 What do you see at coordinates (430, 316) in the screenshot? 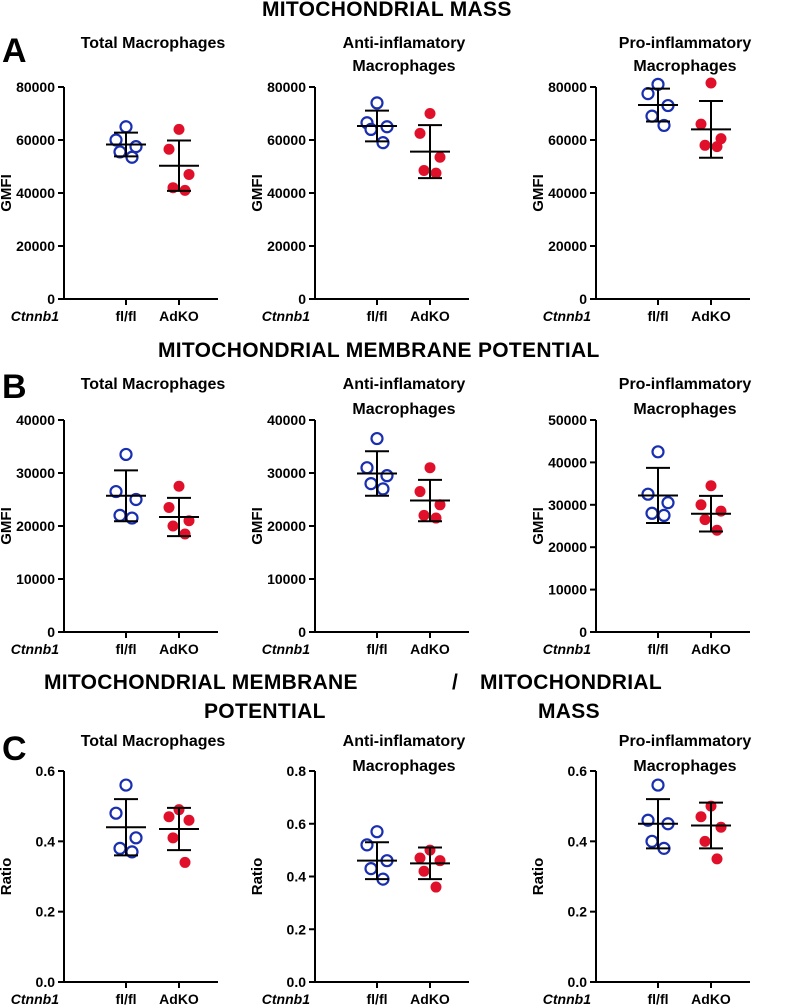
I see `x-tick-label-a2: AdKO` at bounding box center [430, 316].